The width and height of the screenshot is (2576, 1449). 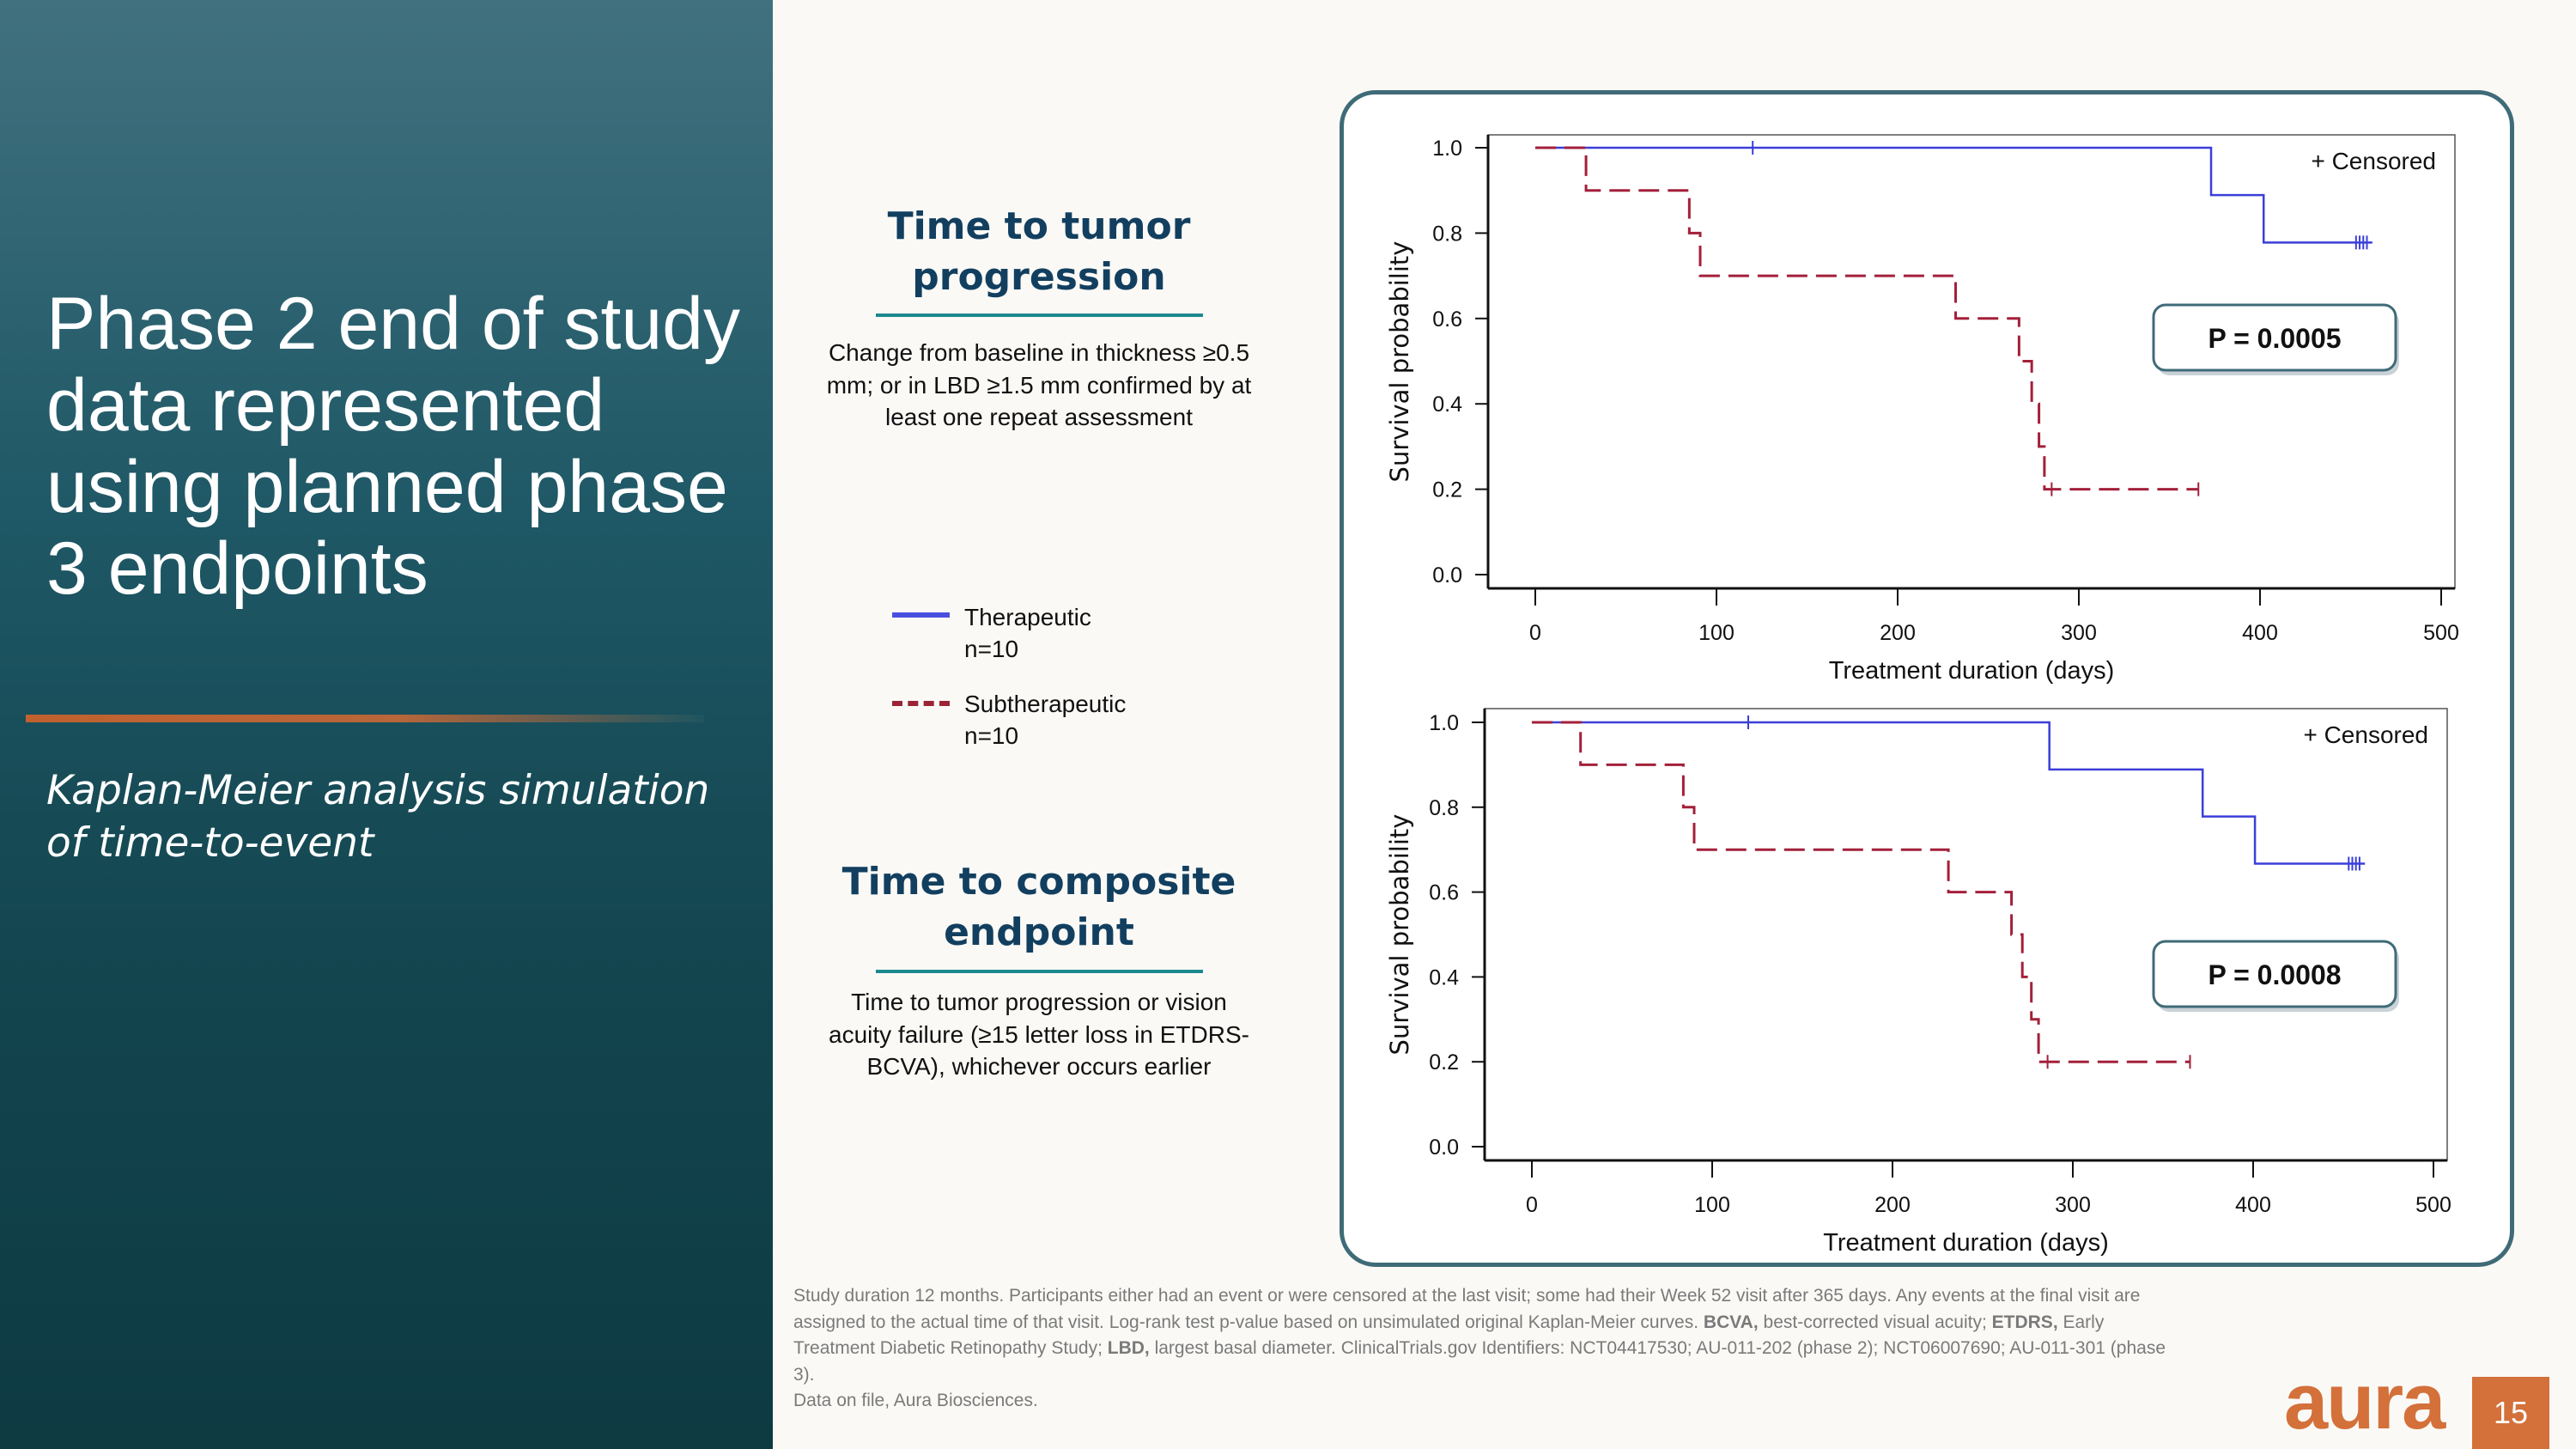 What do you see at coordinates (1731, 1322) in the screenshot?
I see `abbr: BCVA,` at bounding box center [1731, 1322].